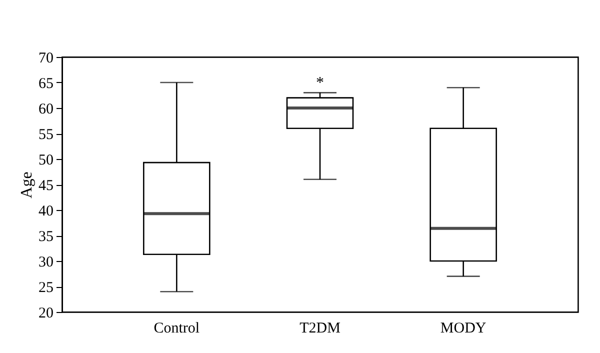 The height and width of the screenshot is (353, 600). What do you see at coordinates (46, 58) in the screenshot?
I see `y-tick-label: 70` at bounding box center [46, 58].